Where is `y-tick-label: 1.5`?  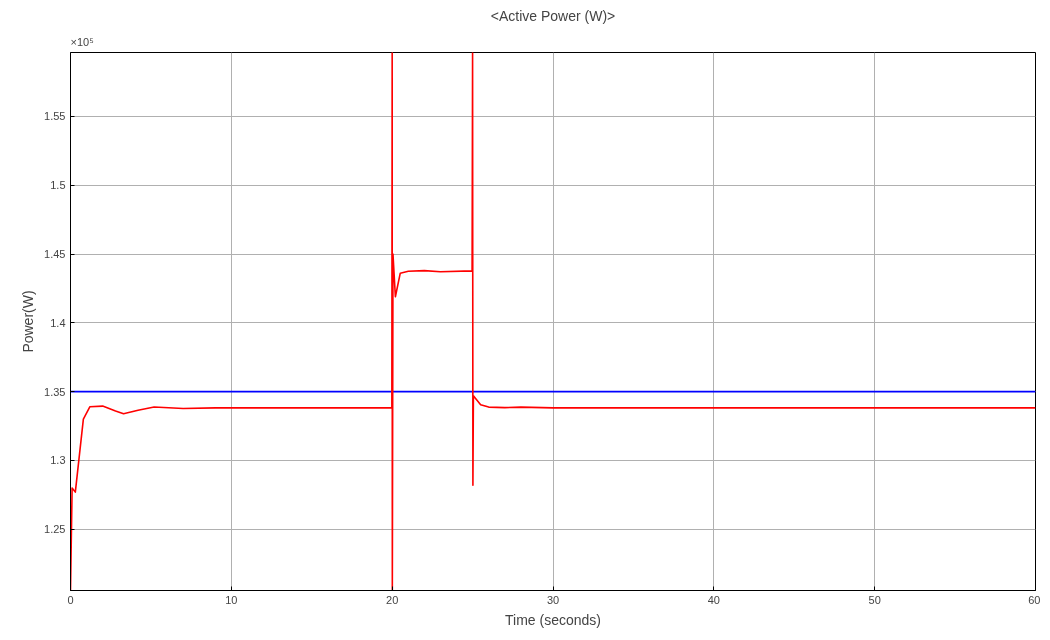 y-tick-label: 1.5 is located at coordinates (58, 185).